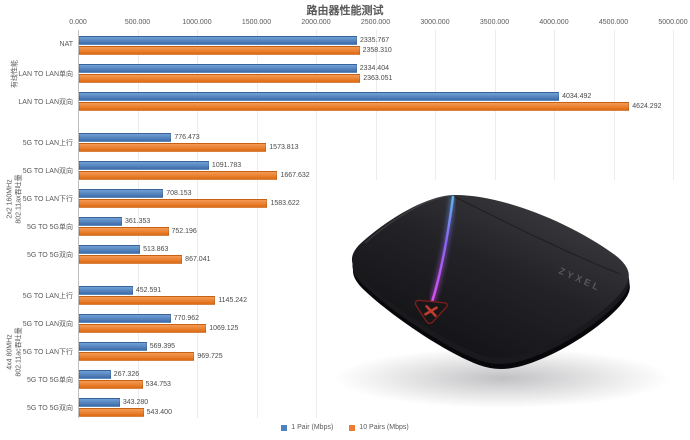 The width and height of the screenshot is (690, 440). I want to click on bar-value-label: 2334.404, so click(374, 68).